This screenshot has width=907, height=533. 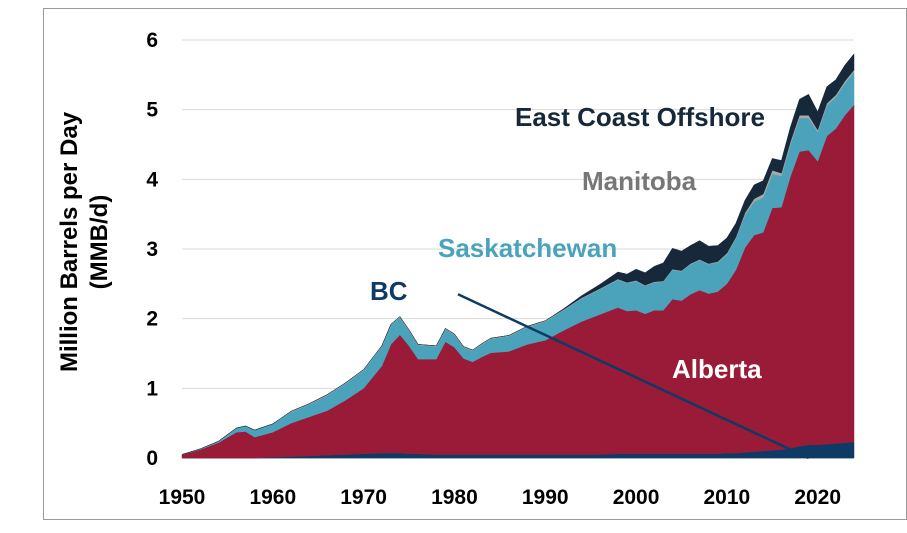 I want to click on y-tick-label: 2, so click(x=152, y=319).